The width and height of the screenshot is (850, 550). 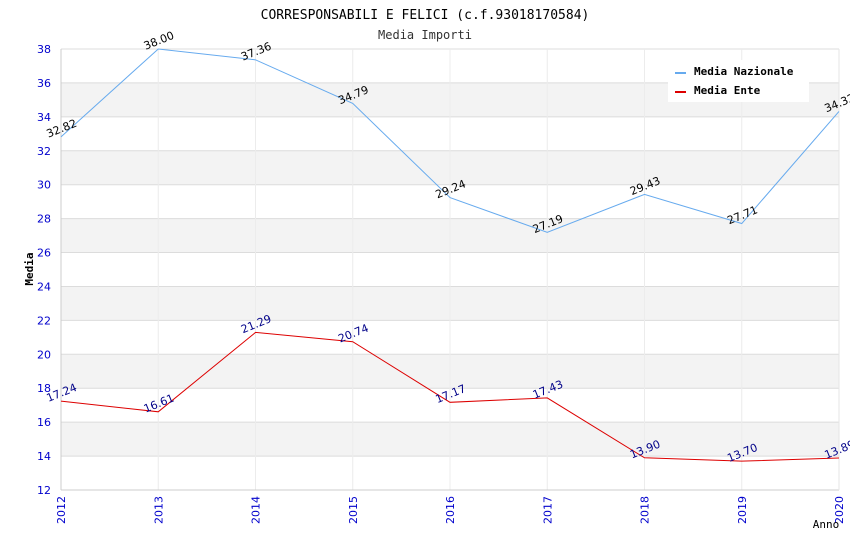 What do you see at coordinates (44, 219) in the screenshot?
I see `y-tick-label: 28` at bounding box center [44, 219].